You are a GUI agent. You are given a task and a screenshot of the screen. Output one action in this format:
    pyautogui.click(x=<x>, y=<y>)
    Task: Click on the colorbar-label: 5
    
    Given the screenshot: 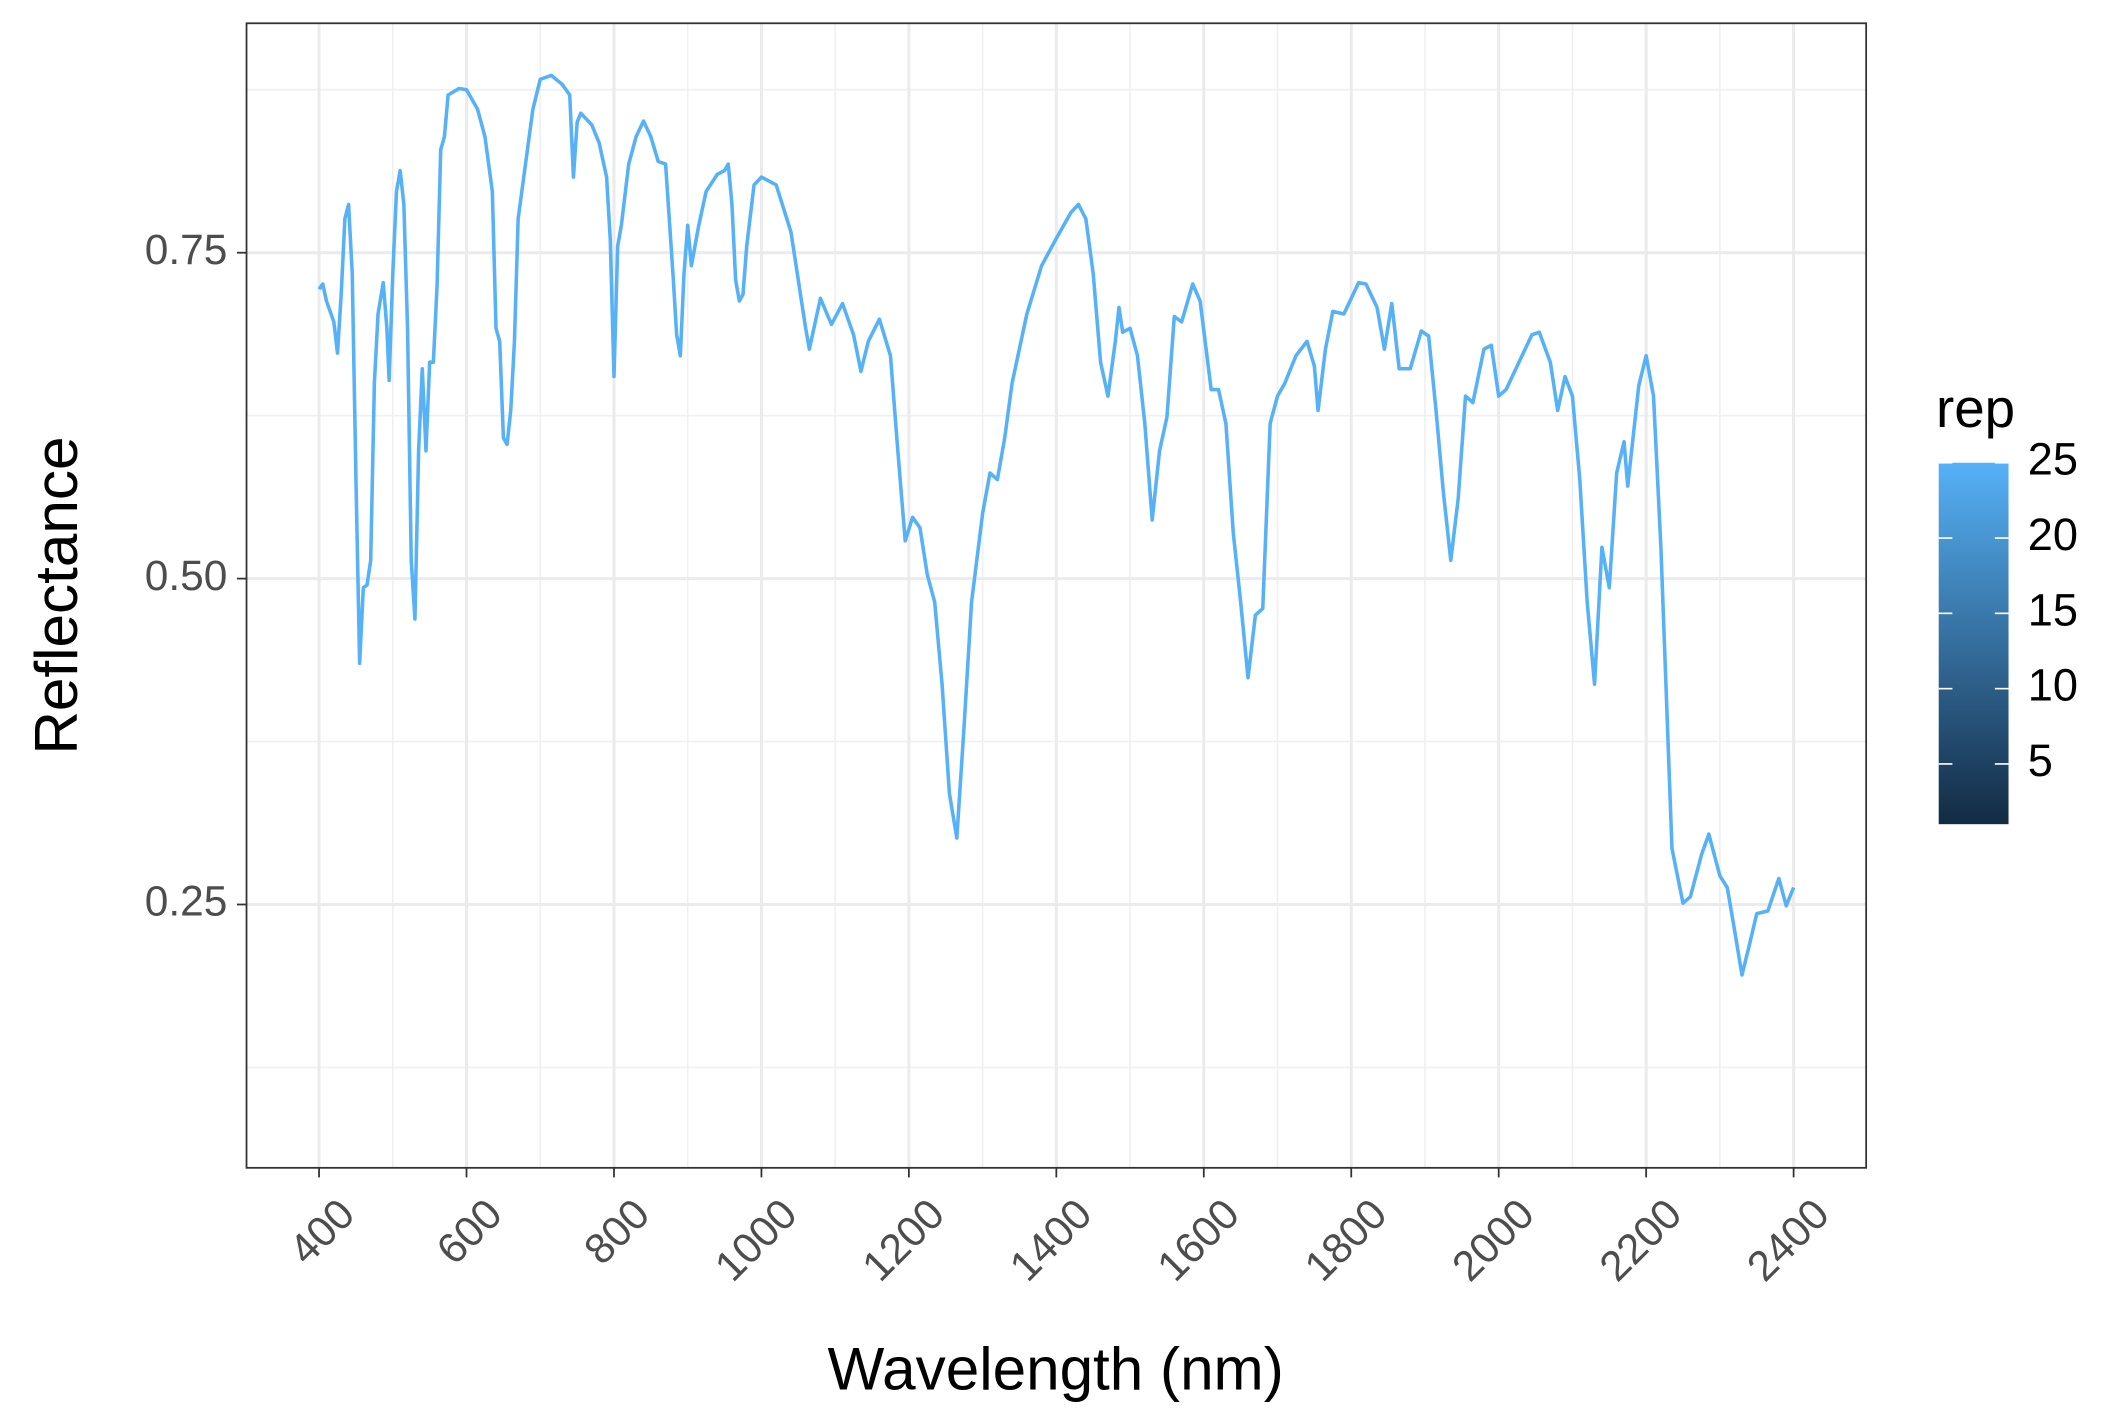 What is the action you would take?
    pyautogui.click(x=2040, y=760)
    